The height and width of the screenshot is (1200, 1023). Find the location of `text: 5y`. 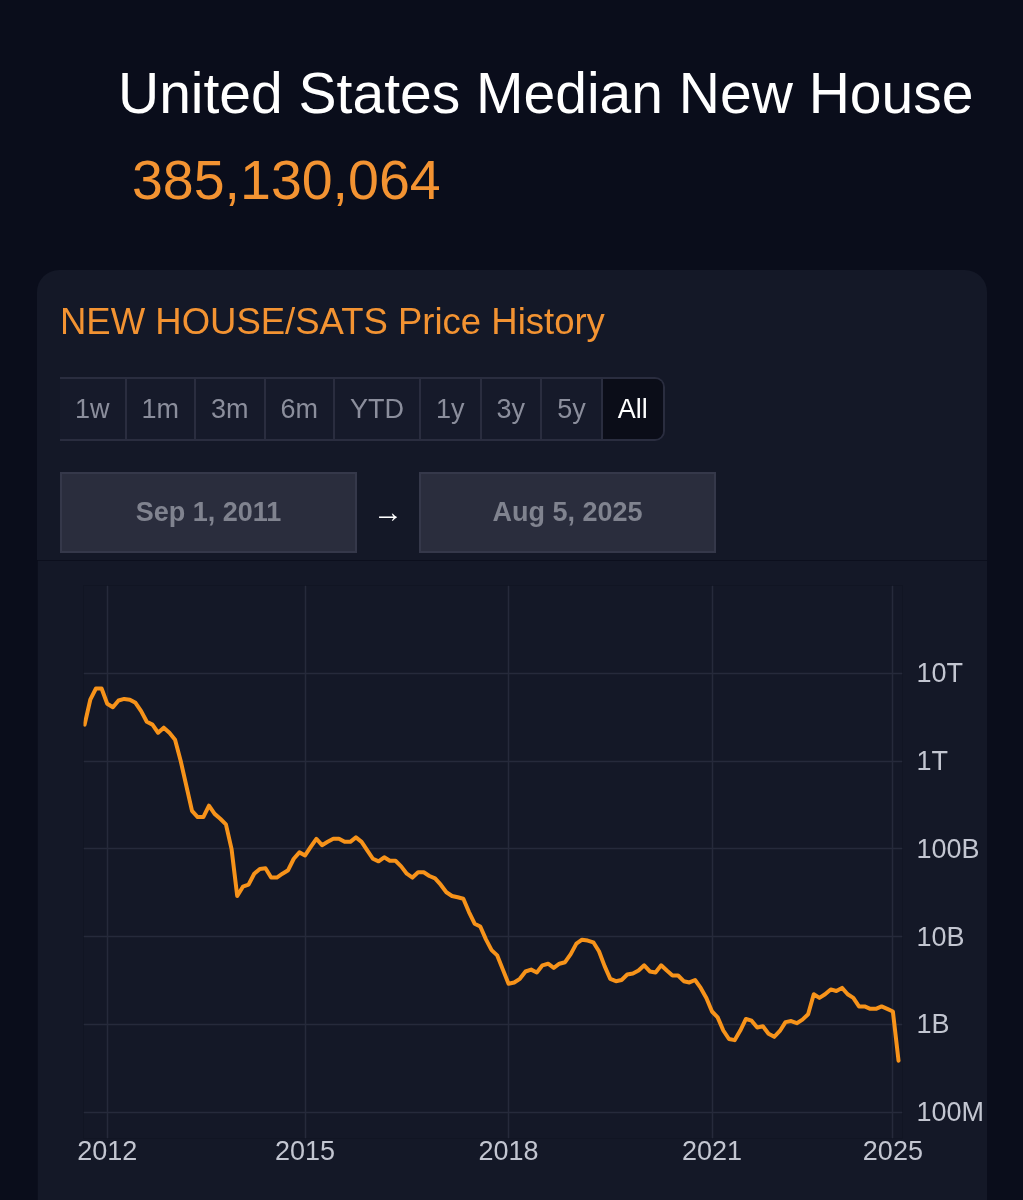

text: 5y is located at coordinates (572, 409).